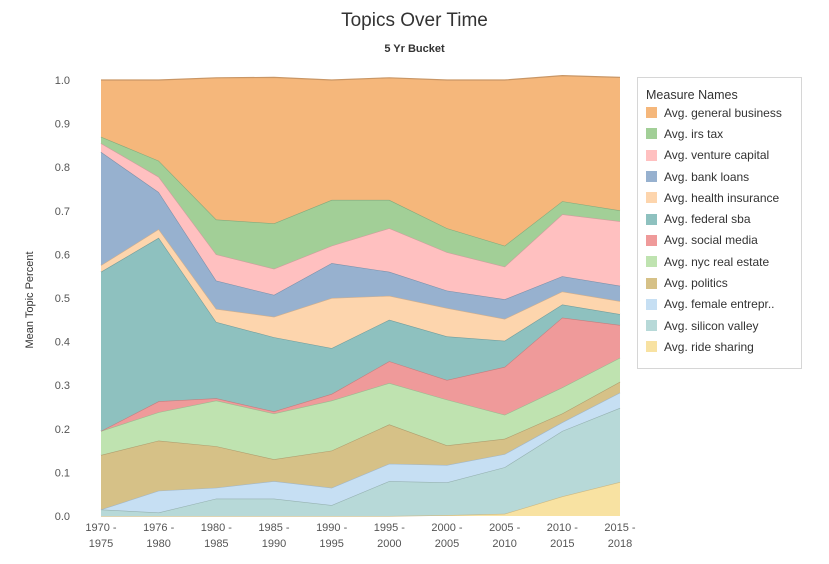  What do you see at coordinates (360, 289) in the screenshot?
I see `area-avg-health-insurance` at bounding box center [360, 289].